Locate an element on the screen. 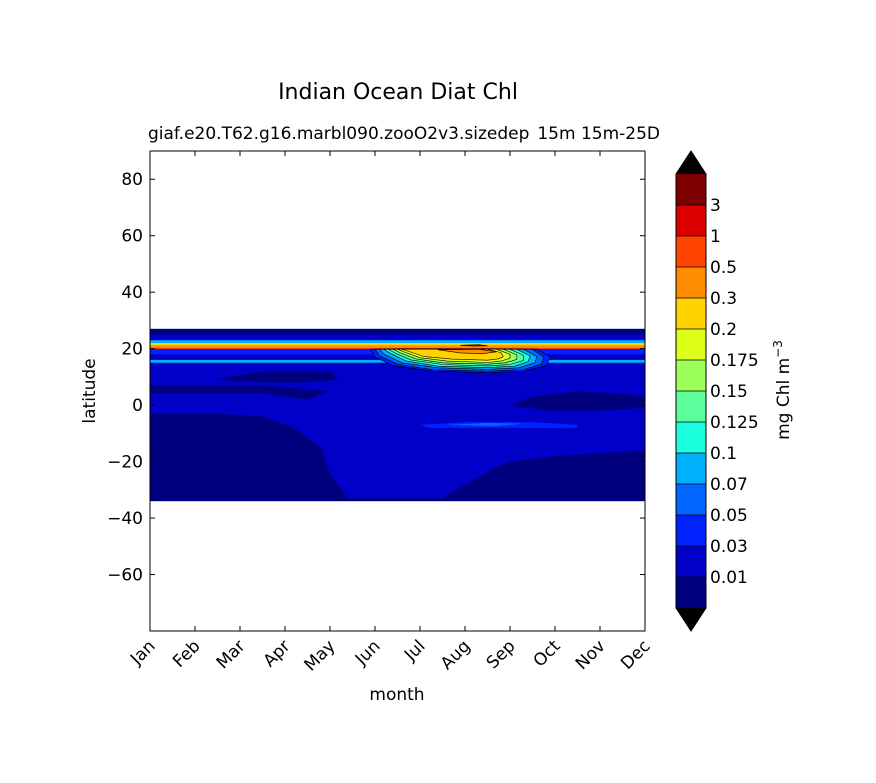 This screenshot has width=876, height=783. y-tick-label: 0 is located at coordinates (137, 406).